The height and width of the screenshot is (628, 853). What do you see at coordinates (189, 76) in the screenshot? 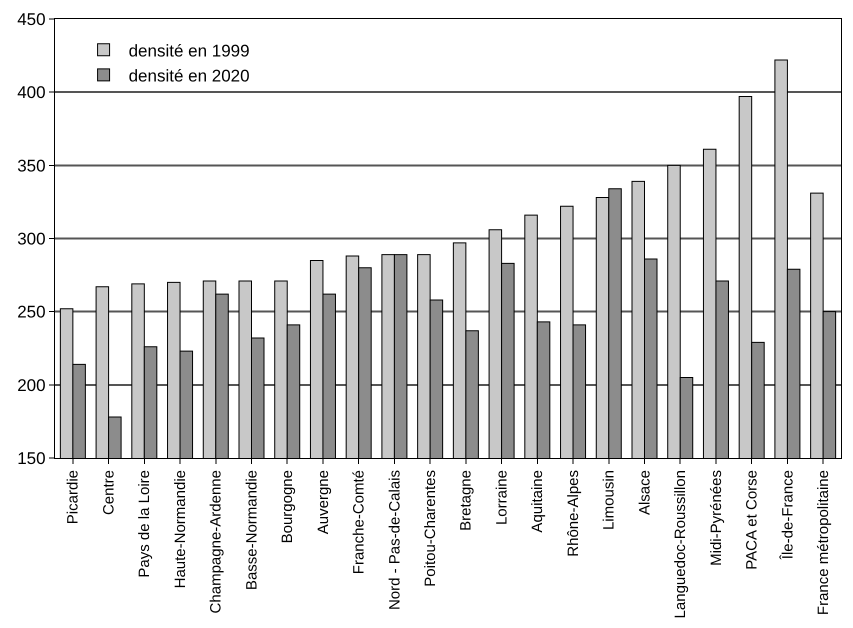
I see `legend-label: densité en 2020` at bounding box center [189, 76].